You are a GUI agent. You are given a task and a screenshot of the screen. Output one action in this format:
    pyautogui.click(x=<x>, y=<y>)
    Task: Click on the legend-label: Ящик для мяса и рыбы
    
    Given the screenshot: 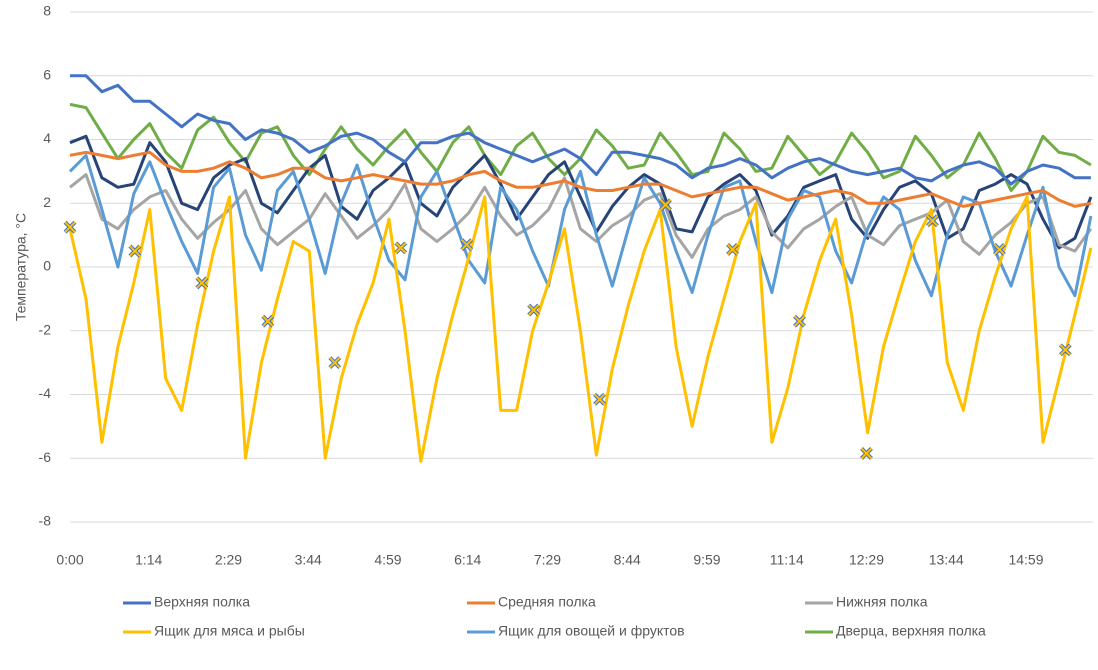 What is the action you would take?
    pyautogui.click(x=229, y=631)
    